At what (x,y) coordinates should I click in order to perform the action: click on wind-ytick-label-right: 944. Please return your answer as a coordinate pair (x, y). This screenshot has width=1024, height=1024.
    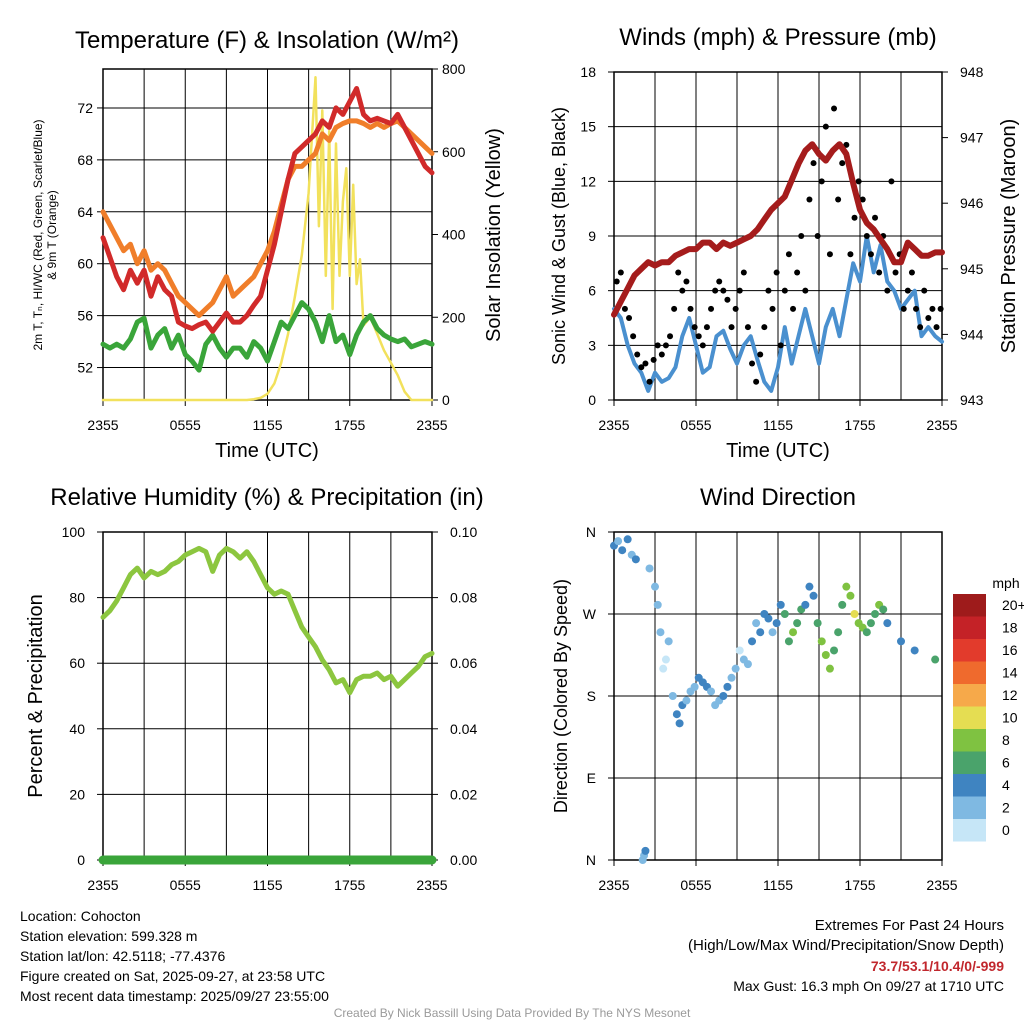
    Looking at the image, I should click on (972, 334).